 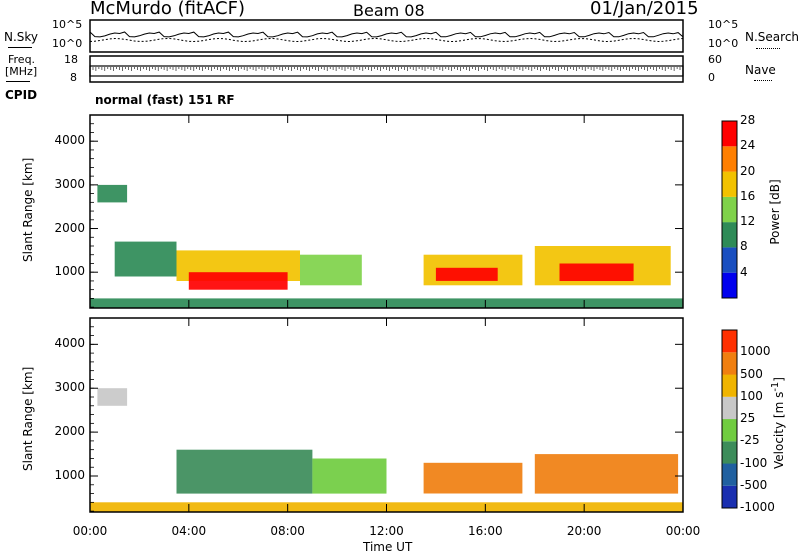 I want to click on velocity-colorbar-tick-7: -1000, so click(x=757, y=507).